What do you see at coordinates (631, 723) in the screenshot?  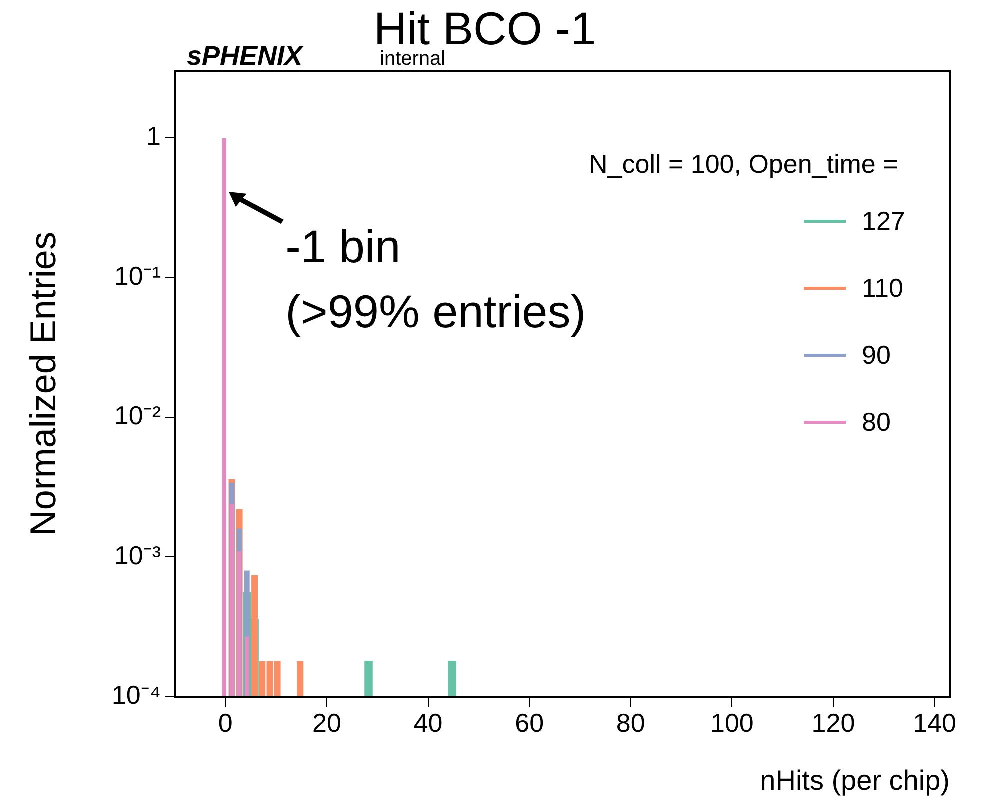 I see `x-tick-label: 80` at bounding box center [631, 723].